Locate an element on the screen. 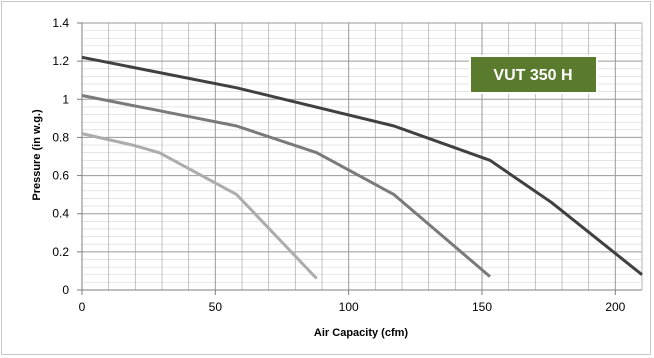 The width and height of the screenshot is (654, 358). y-tick-label: 1.4 is located at coordinates (60, 23).